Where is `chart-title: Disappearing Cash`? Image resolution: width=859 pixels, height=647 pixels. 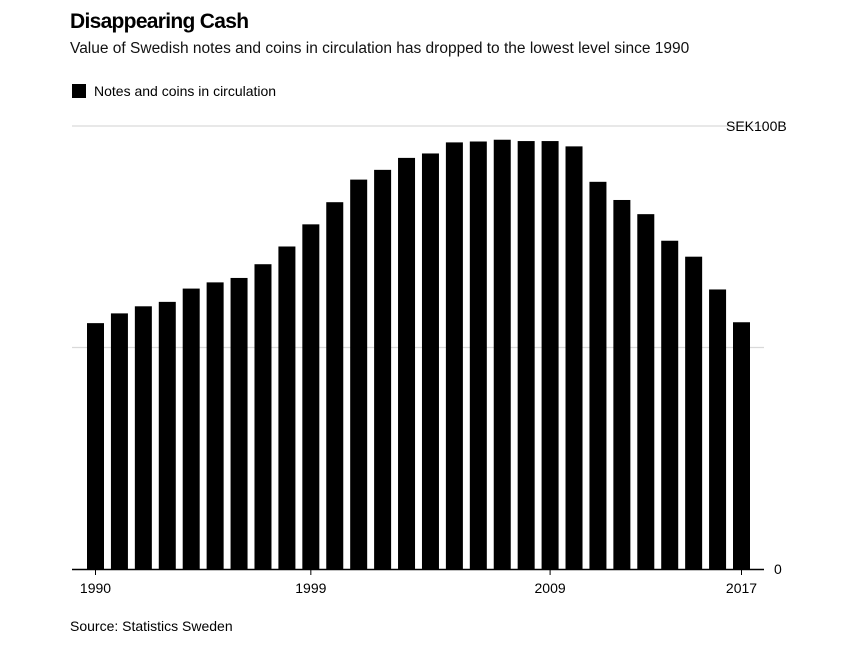
chart-title: Disappearing Cash is located at coordinates (159, 21).